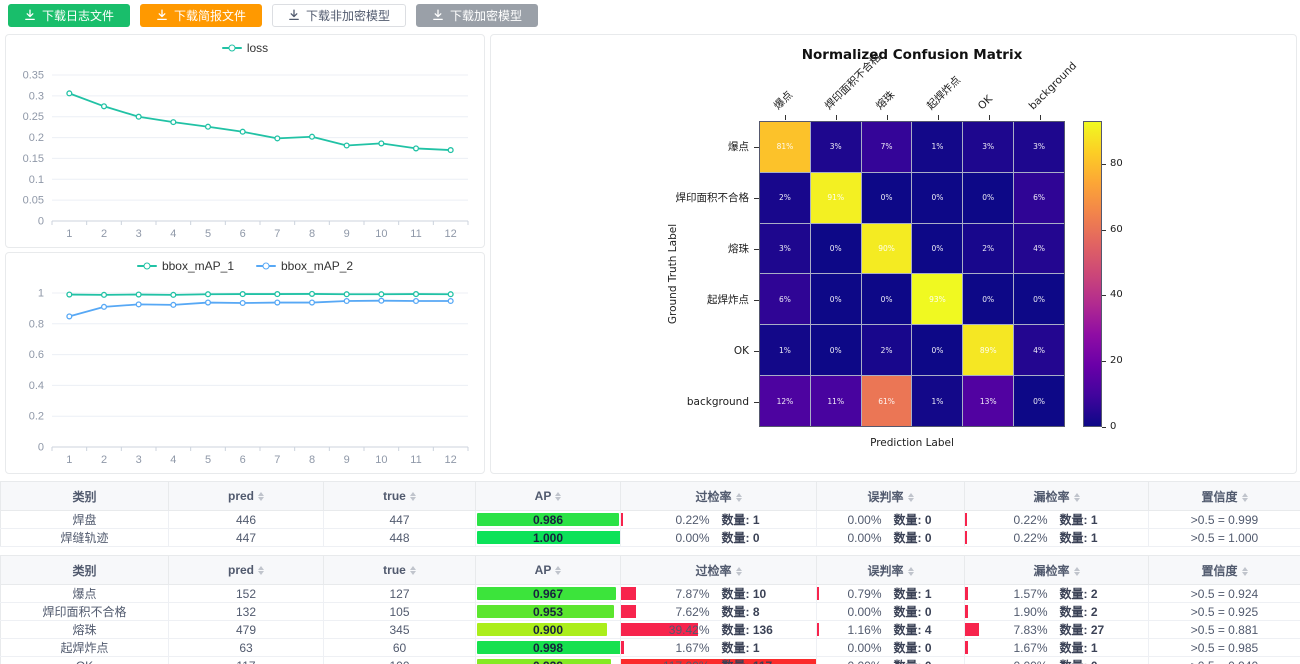 The image size is (1300, 664). I want to click on rate-percent: 0.00%, so click(1021, 661).